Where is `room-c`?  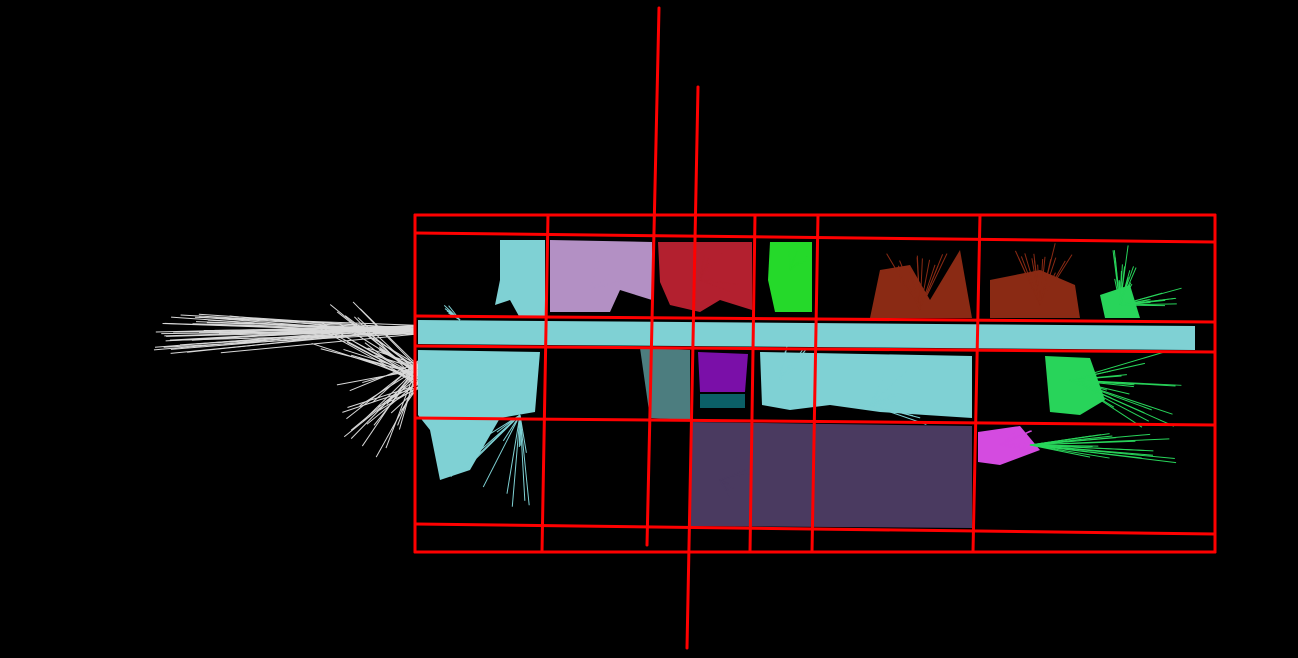 room-c is located at coordinates (790, 277).